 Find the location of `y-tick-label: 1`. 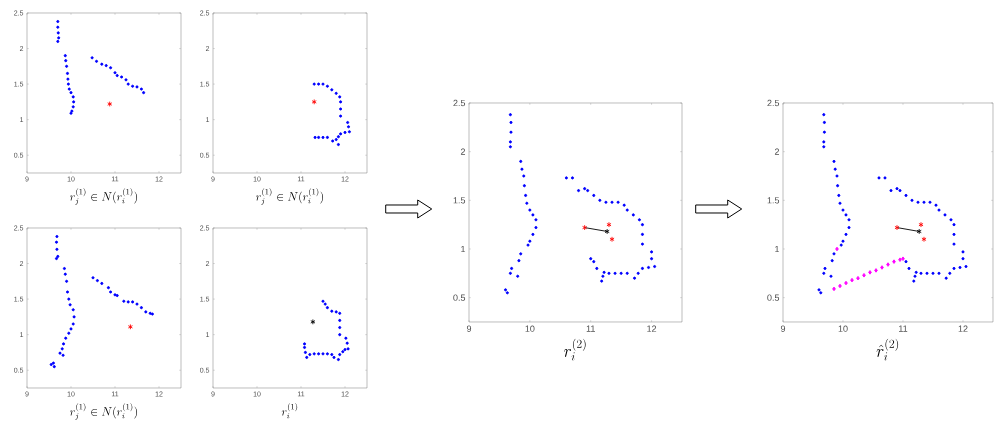

y-tick-label: 1 is located at coordinates (777, 249).